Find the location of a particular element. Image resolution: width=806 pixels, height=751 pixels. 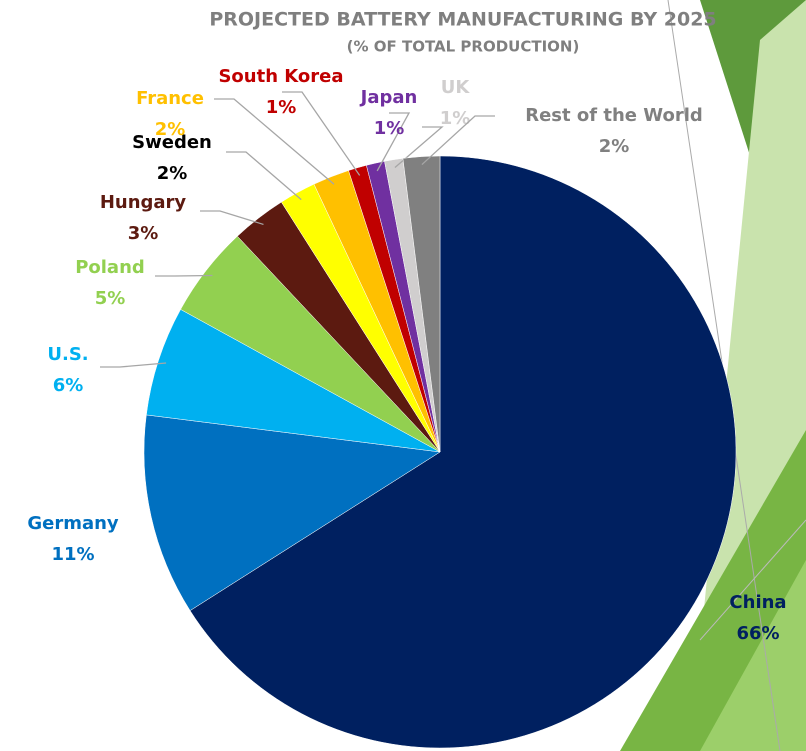

chart-subtitle: (% OF TOTAL PRODUCTION) is located at coordinates (463, 47).